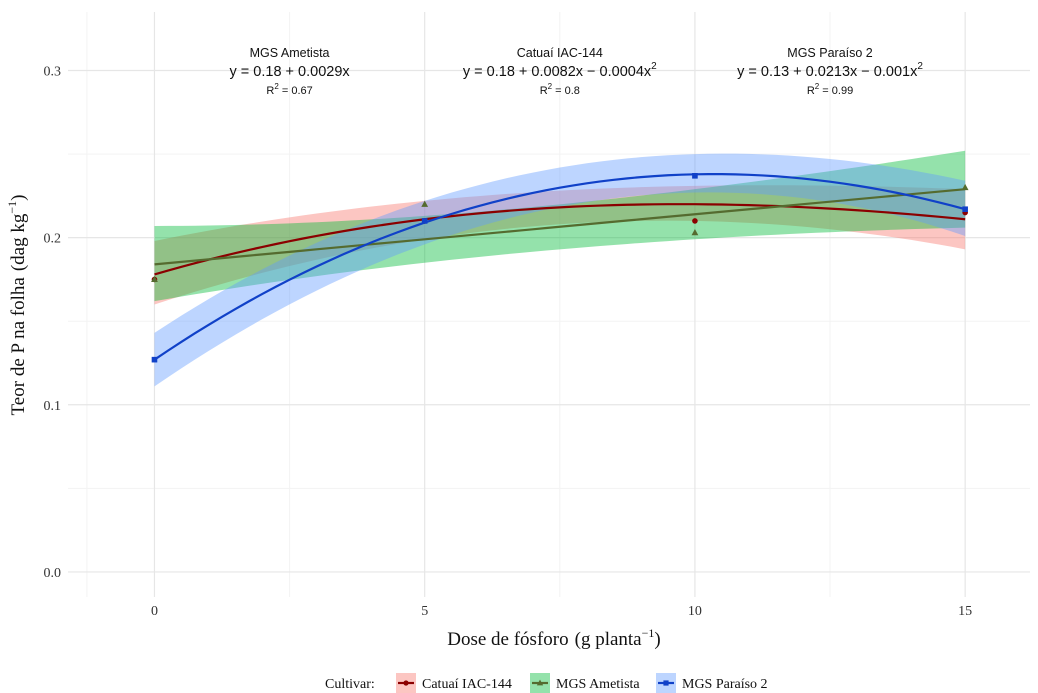  Describe the element at coordinates (53, 406) in the screenshot. I see `y-tick-label: 0.1` at that location.